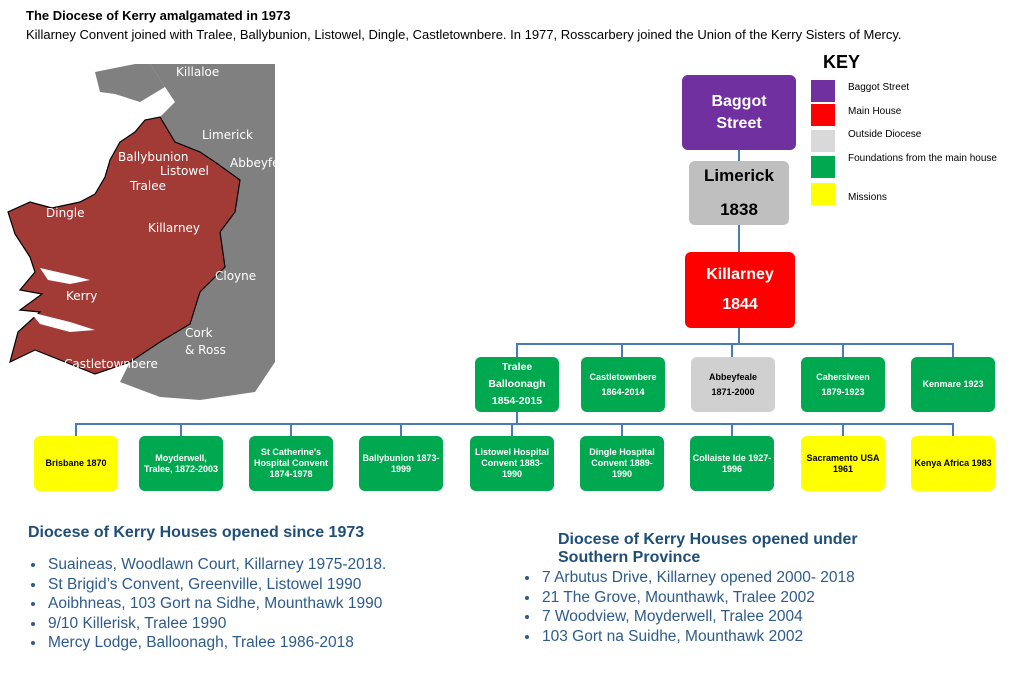  I want to click on node-tralee-balloonagh: Tralee Balloonagh 1854-2015, so click(517, 384).